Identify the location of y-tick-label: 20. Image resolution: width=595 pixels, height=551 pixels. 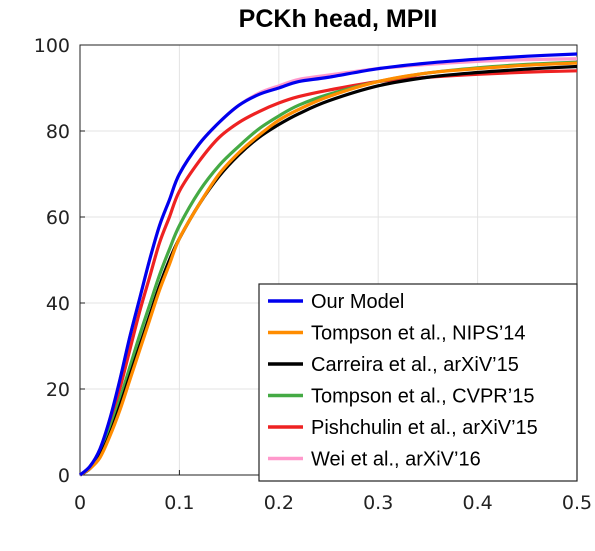
(58, 390).